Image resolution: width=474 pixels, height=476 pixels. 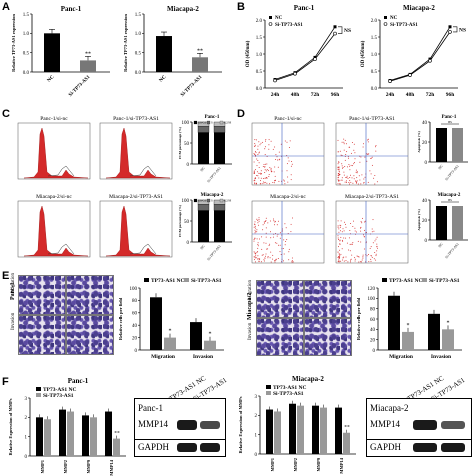 What do you see at coordinates (59, 390) in the screenshot?
I see `legend-label-nc: TP73-AS1 NC` at bounding box center [59, 390].